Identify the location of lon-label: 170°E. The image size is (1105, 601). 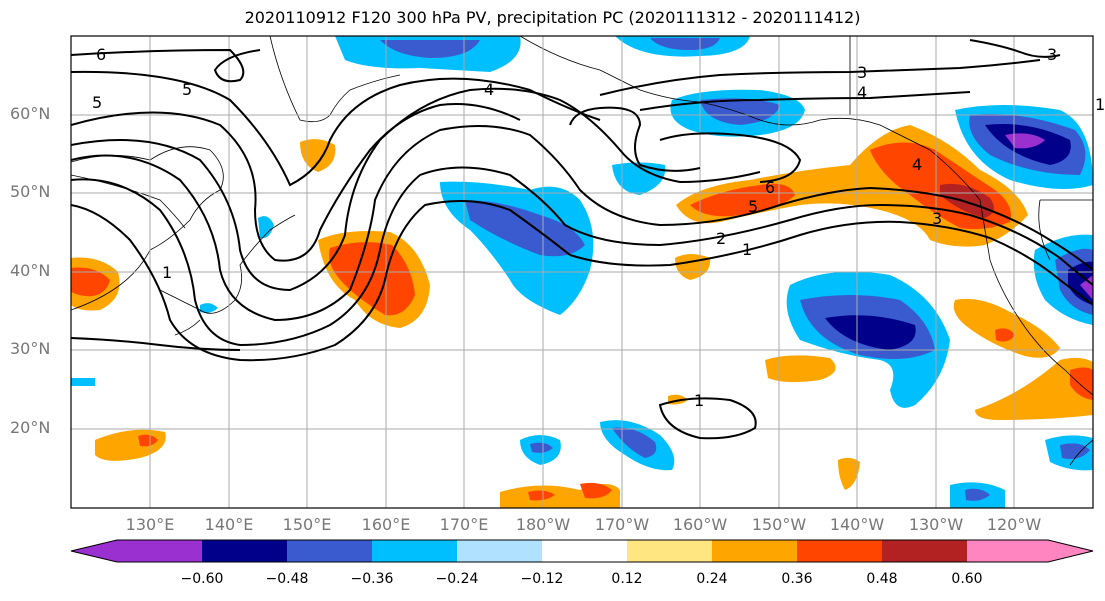
(464, 524).